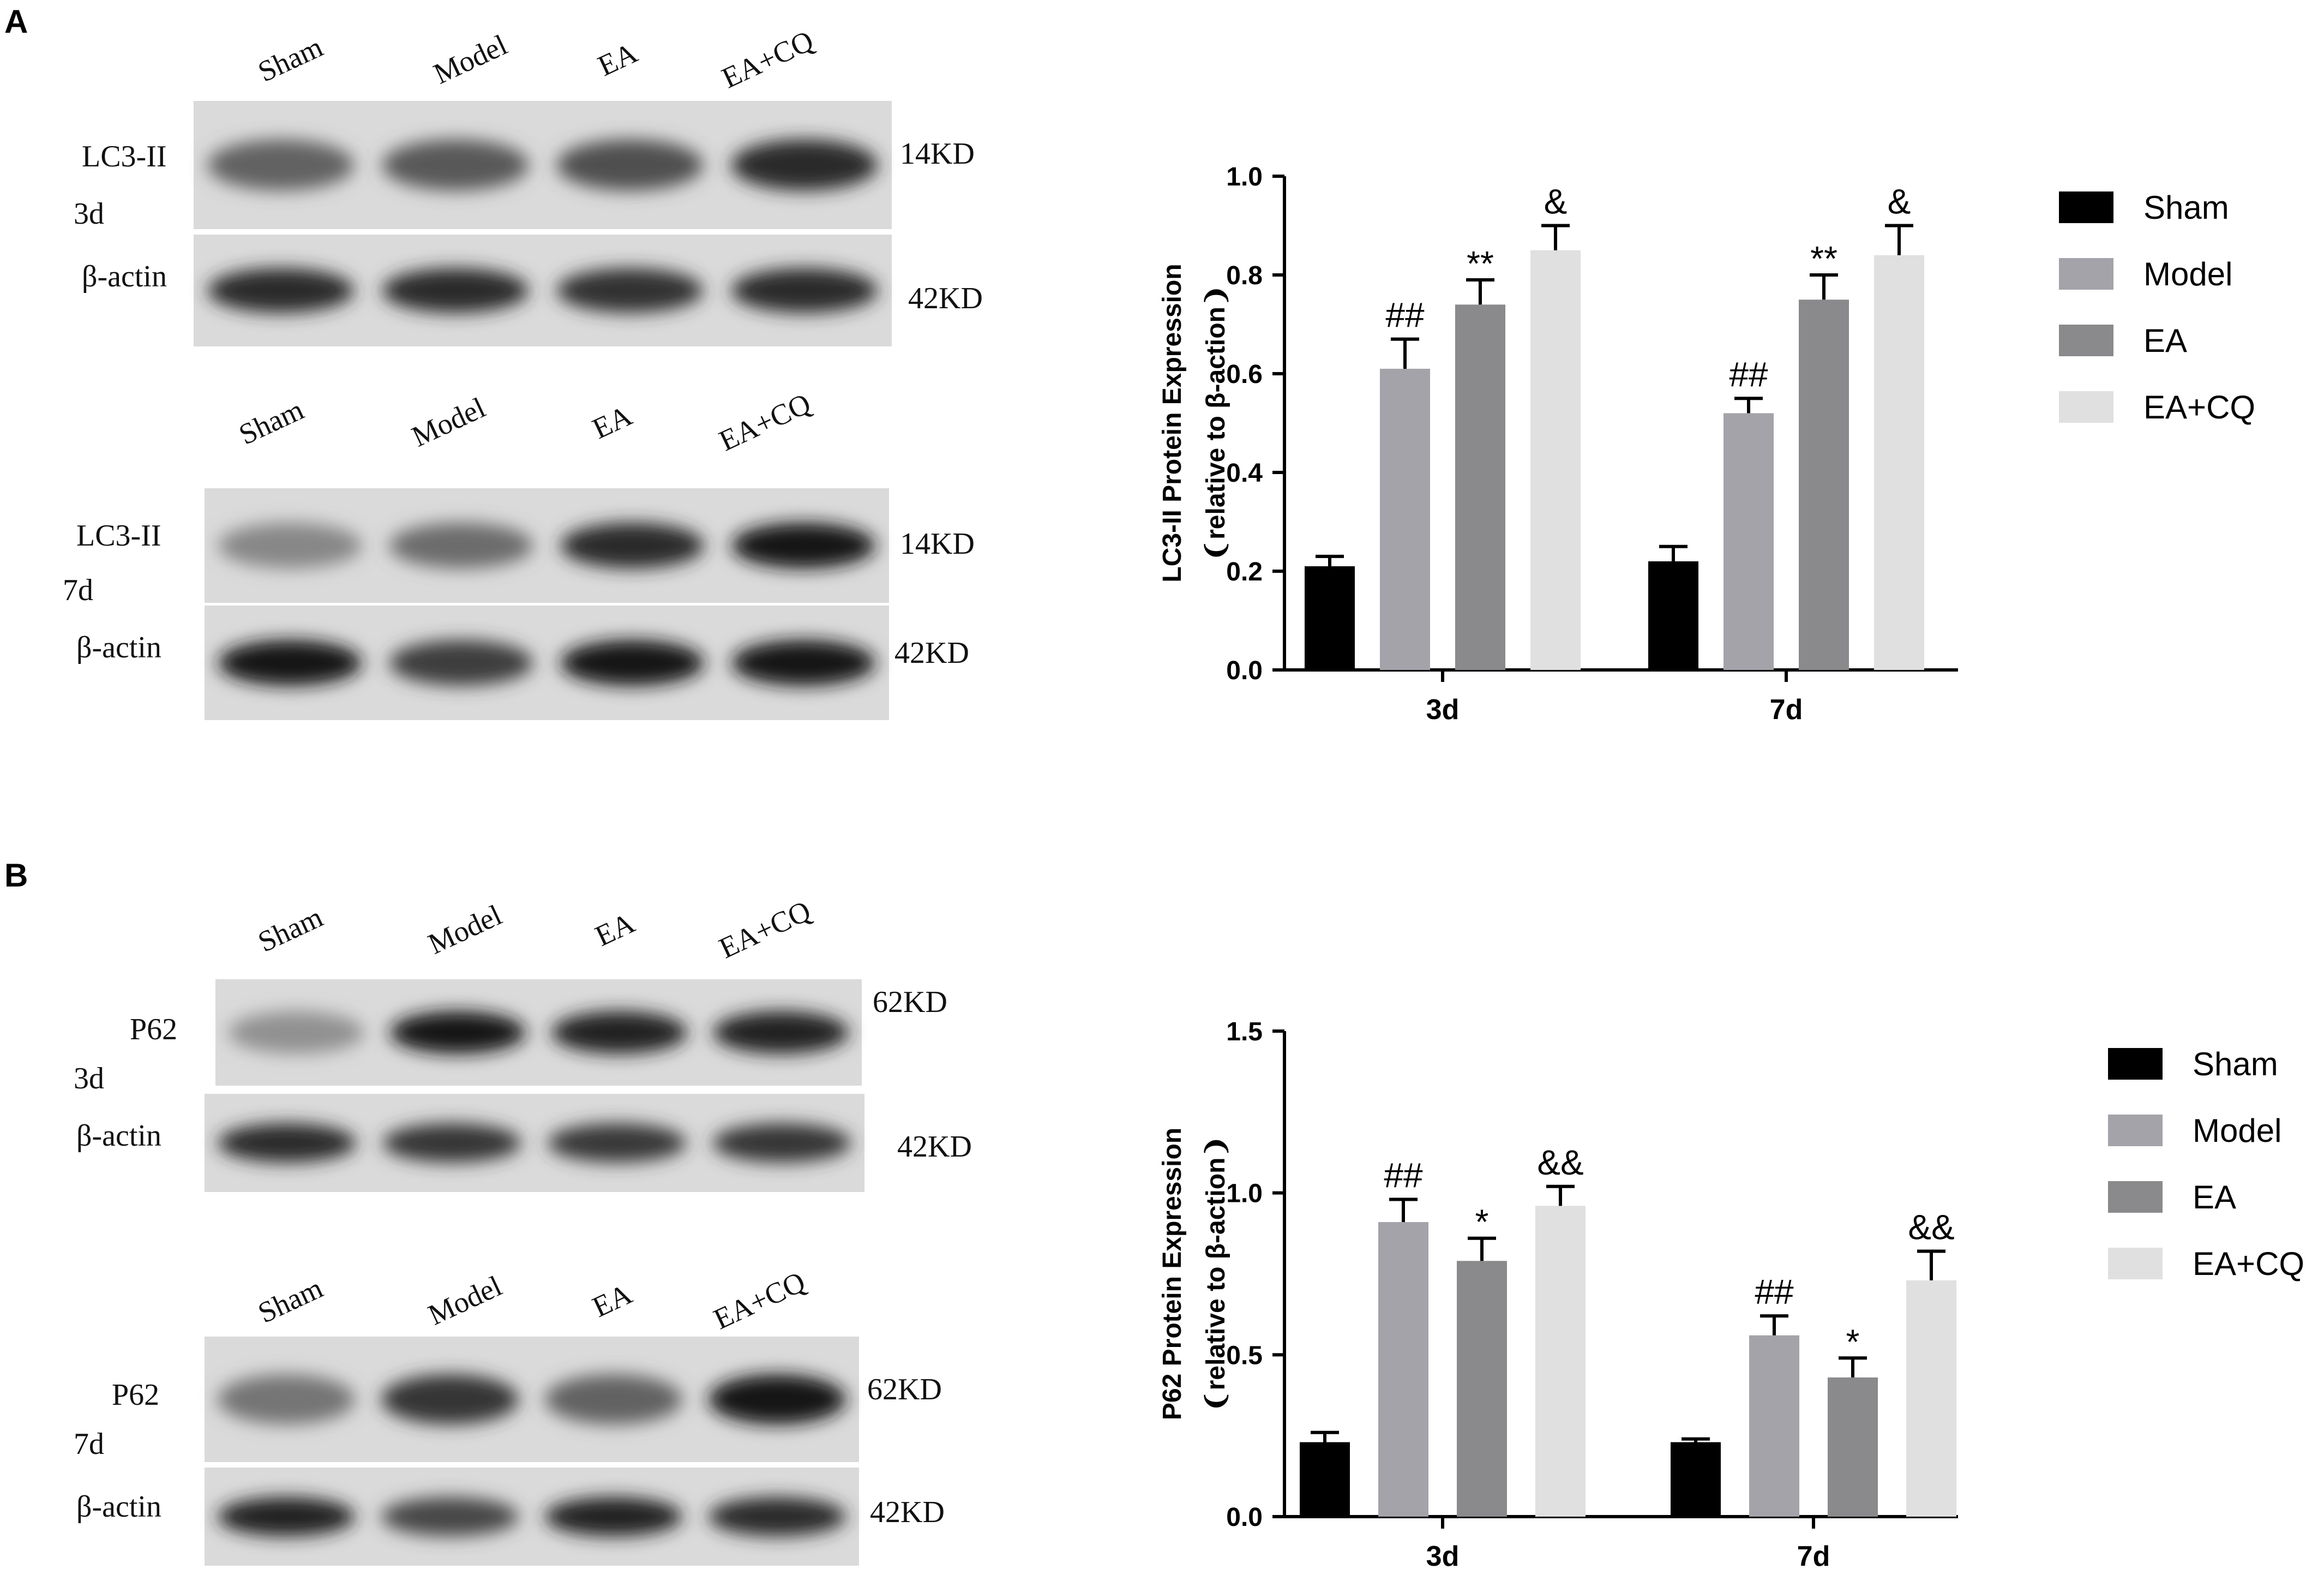  What do you see at coordinates (153, 1029) in the screenshot?
I see `protein-label: P62` at bounding box center [153, 1029].